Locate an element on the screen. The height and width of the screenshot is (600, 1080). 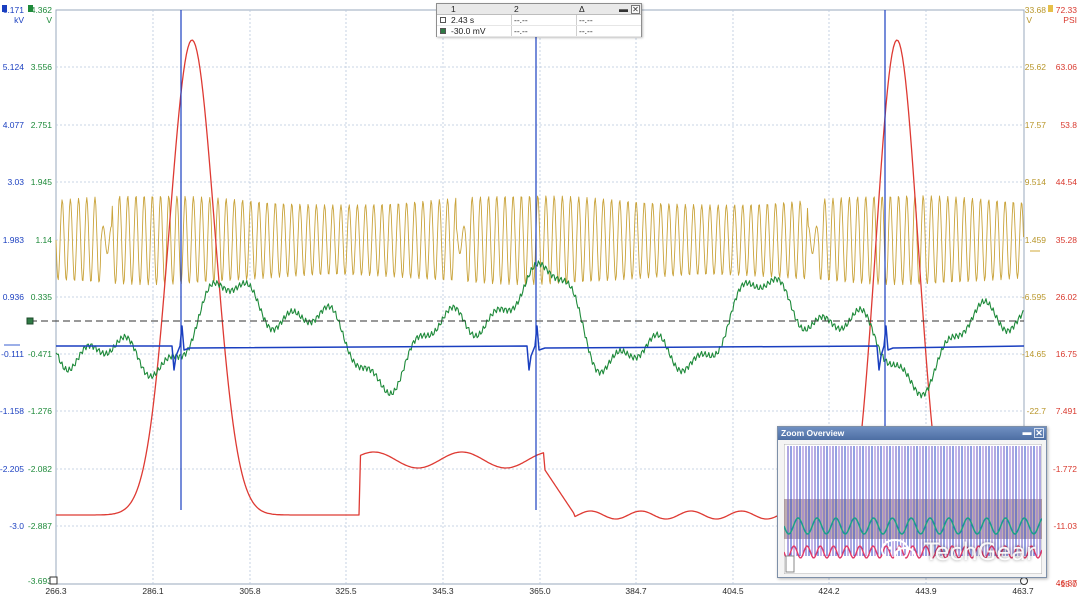
readout-col-1: 1 is located at coordinates (453, 9).